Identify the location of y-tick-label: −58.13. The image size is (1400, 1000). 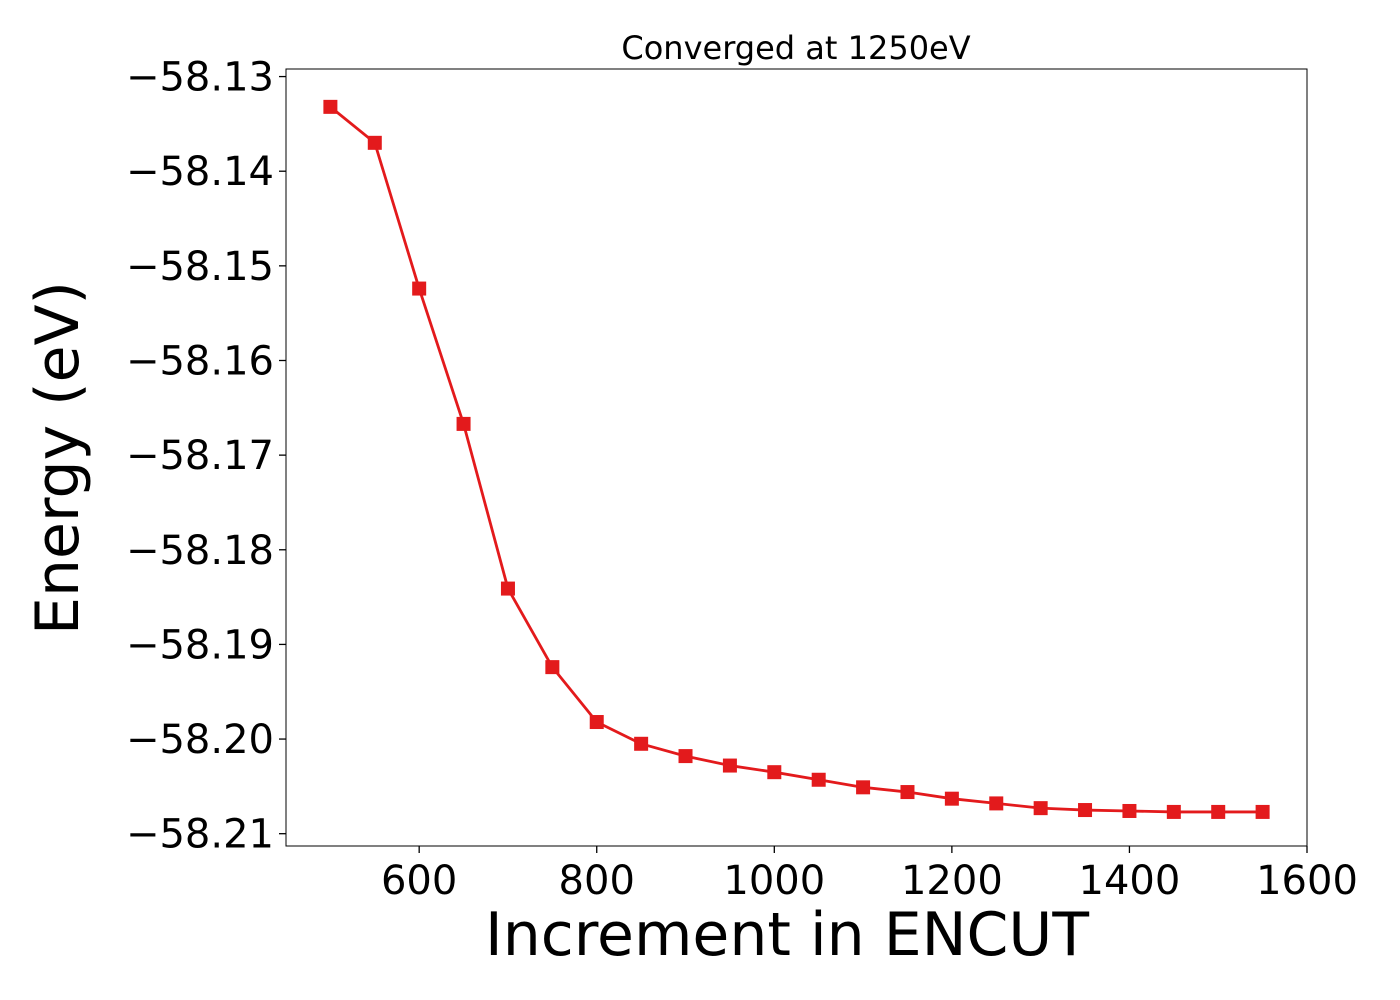
(200, 78).